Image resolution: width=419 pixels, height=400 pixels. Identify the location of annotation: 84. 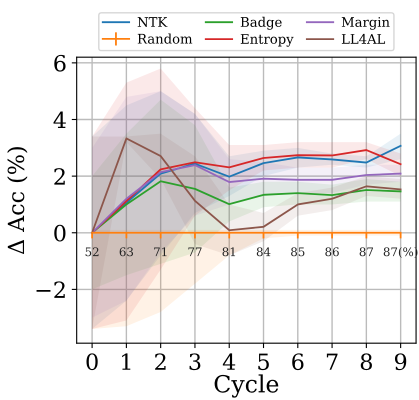
(263, 251).